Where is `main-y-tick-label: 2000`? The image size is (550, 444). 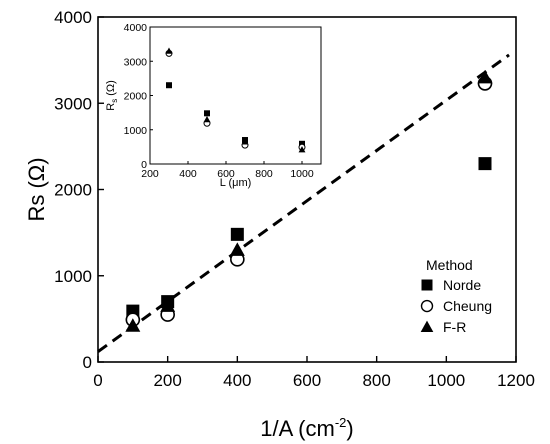
main-y-tick-label: 2000 is located at coordinates (73, 190).